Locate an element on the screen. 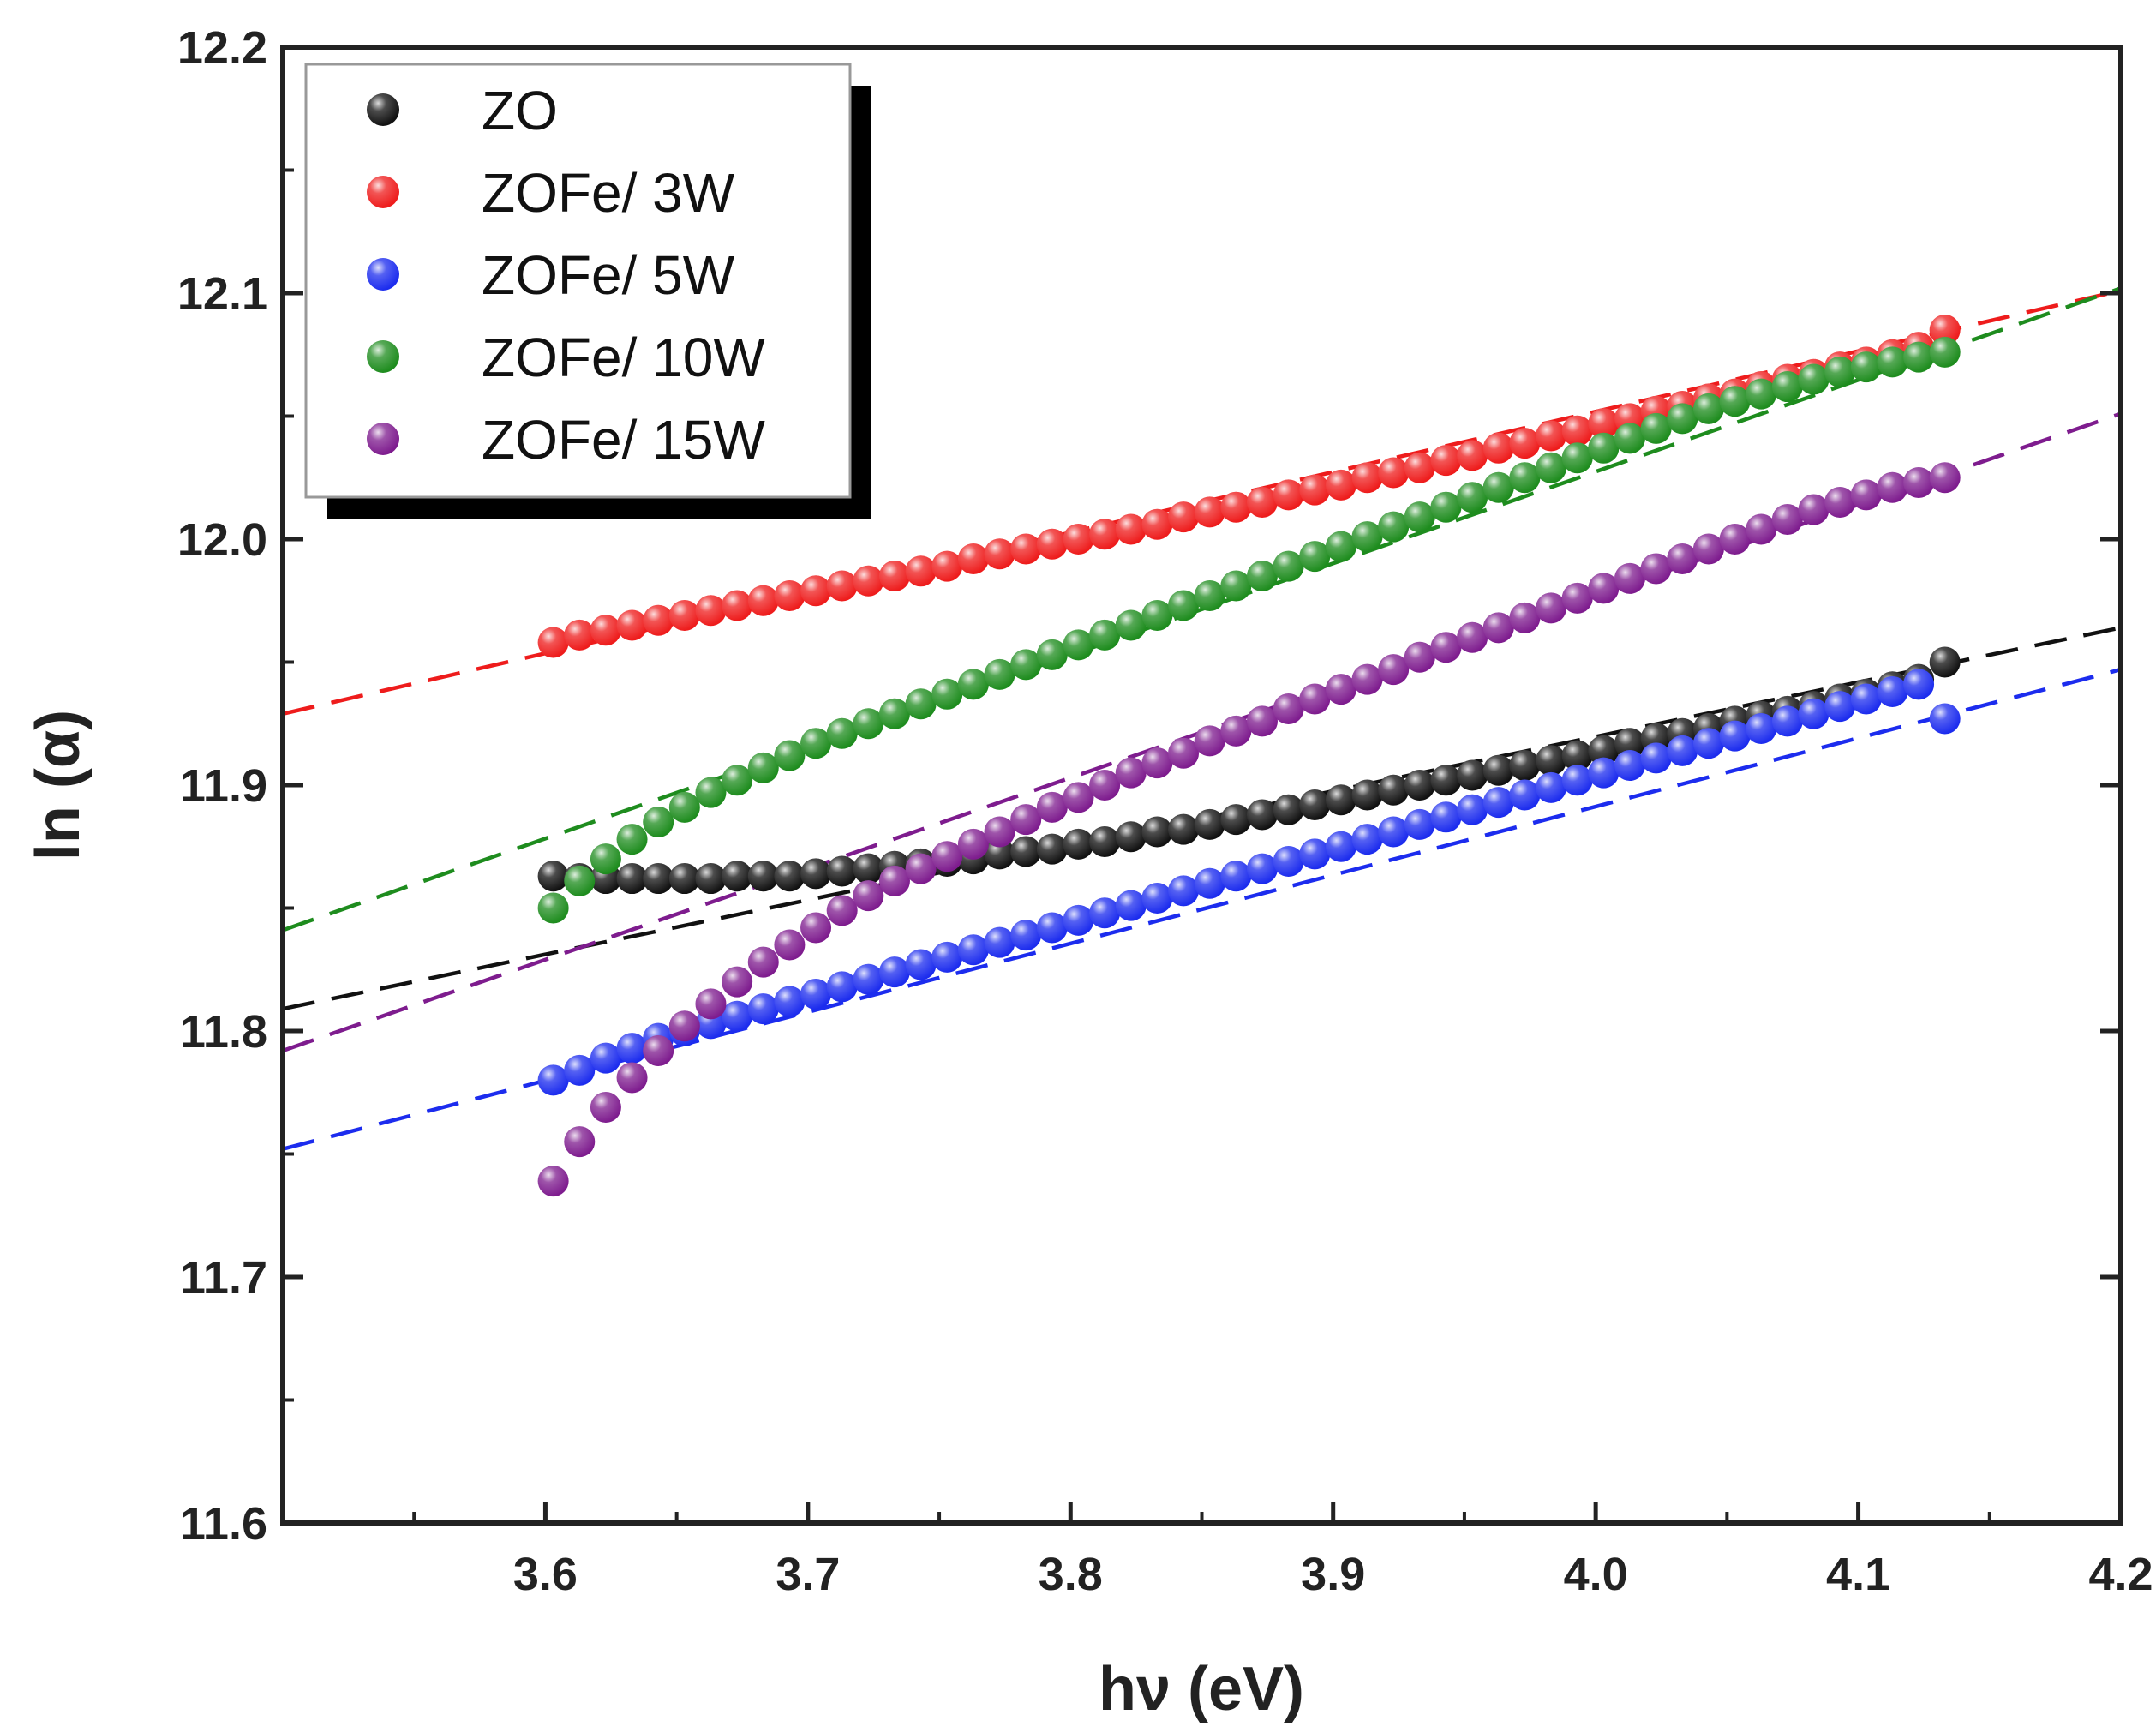  legend-marker is located at coordinates (383, 439).